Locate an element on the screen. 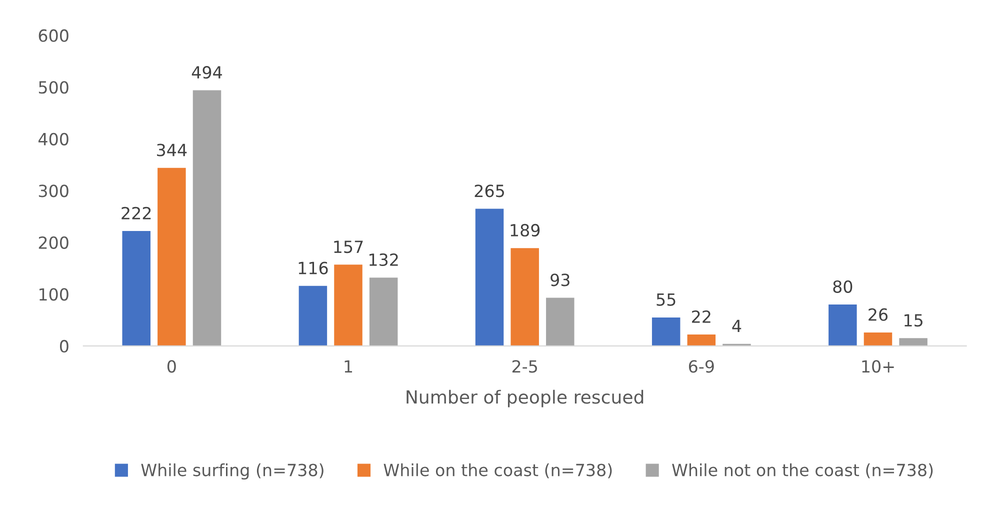  x-tick-label: 10+ is located at coordinates (878, 366).